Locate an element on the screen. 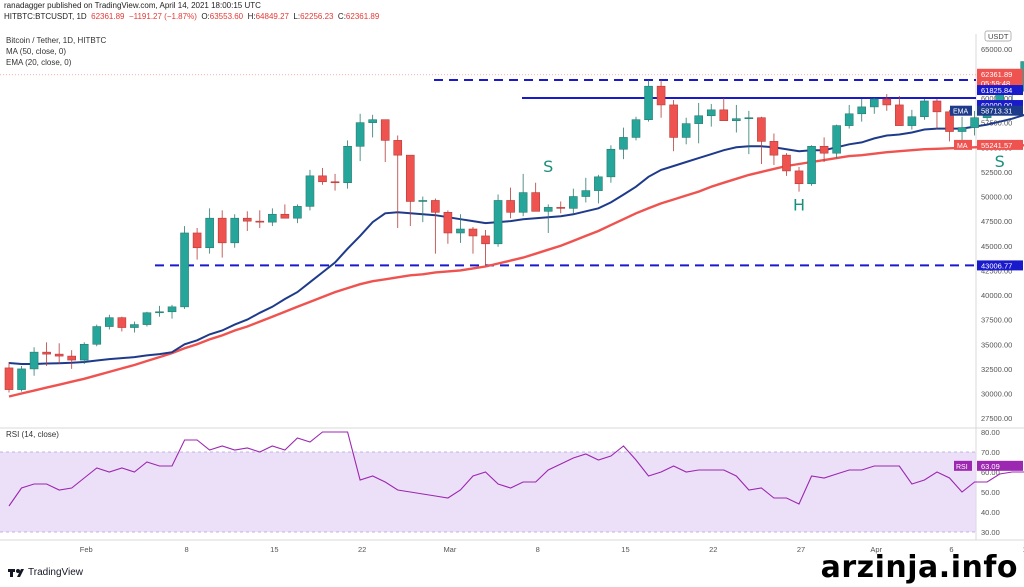  tradingview-label: TradingView is located at coordinates (56, 572).